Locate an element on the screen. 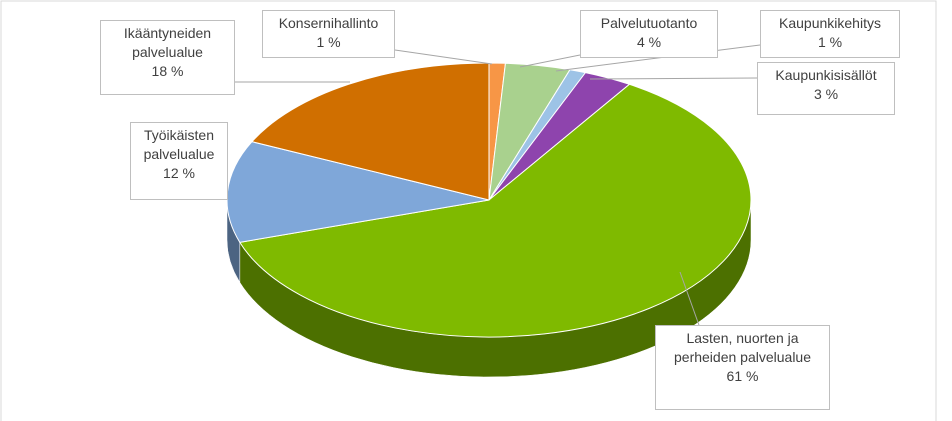 The width and height of the screenshot is (952, 421). label-name: Konsernihallinto is located at coordinates (328, 23).